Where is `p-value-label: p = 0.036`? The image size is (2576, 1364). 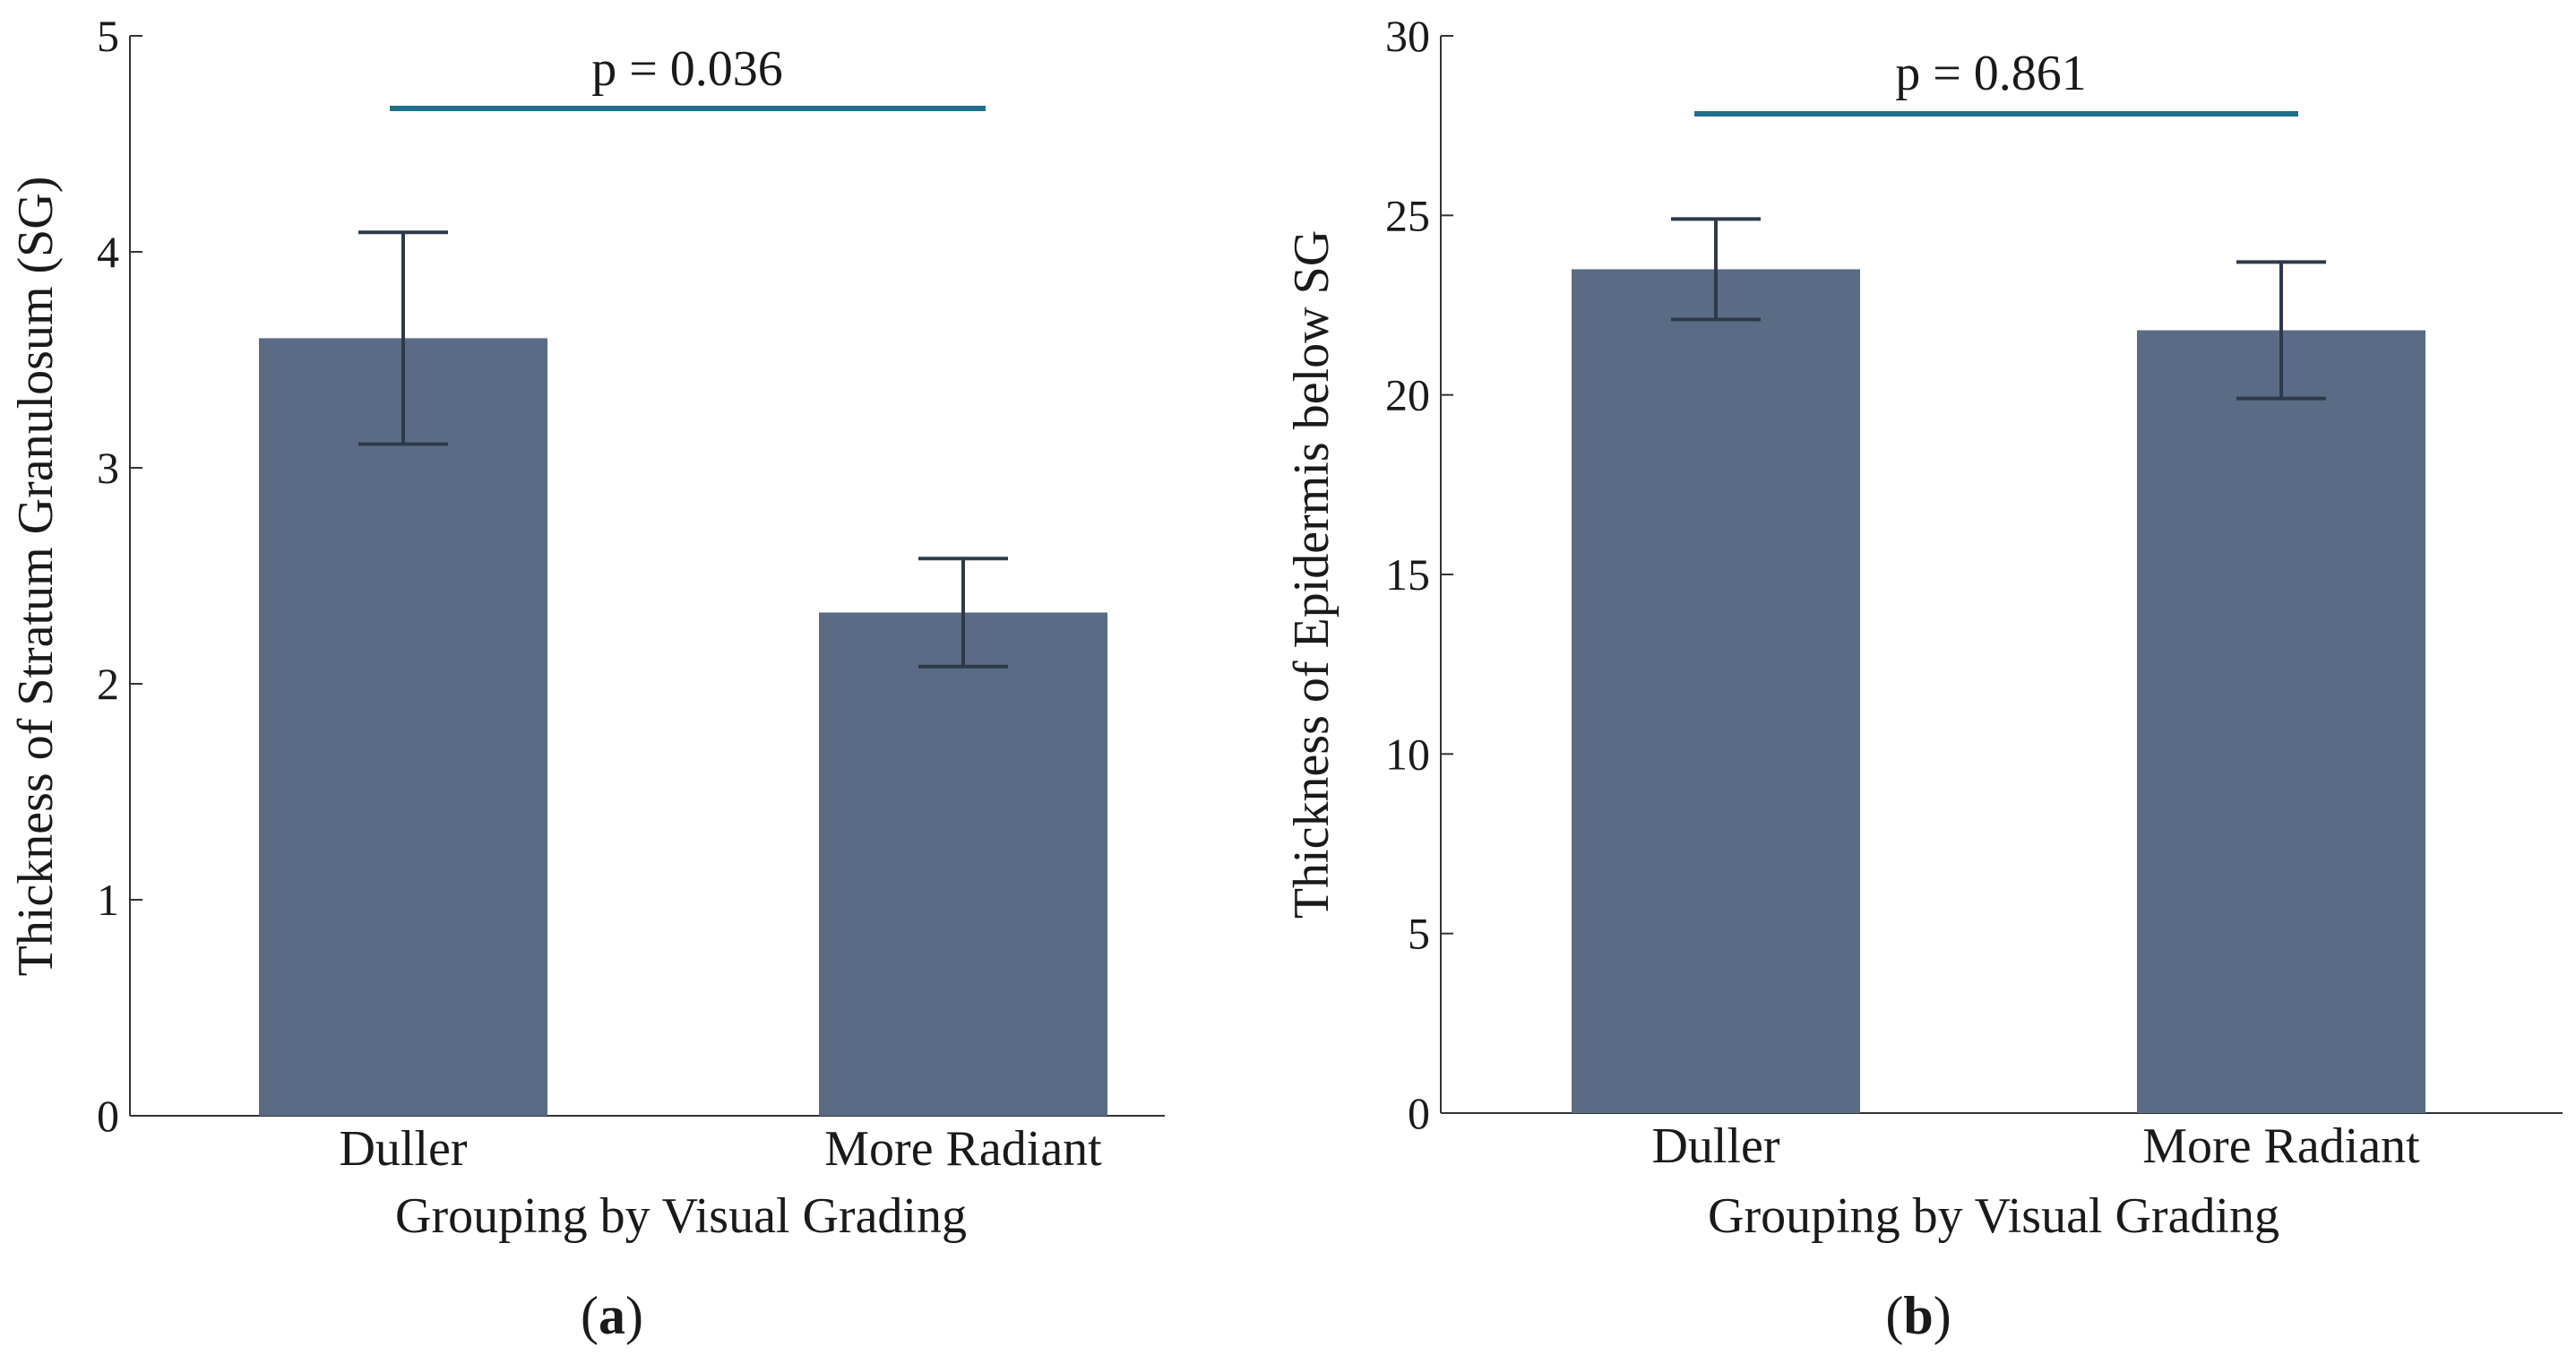
p-value-label: p = 0.036 is located at coordinates (687, 69).